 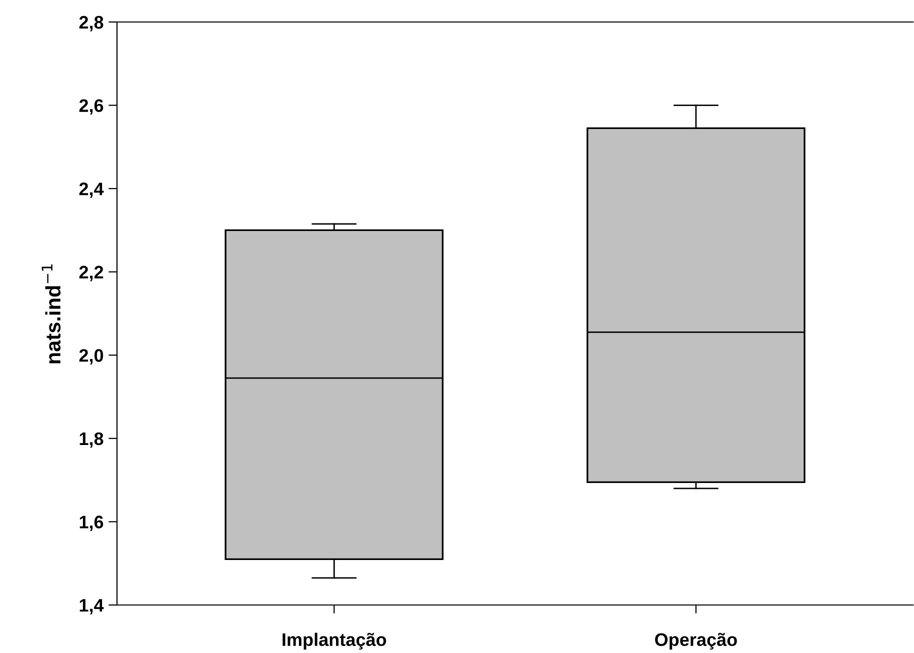 I want to click on y-tick-label: 2,2, so click(x=91, y=274).